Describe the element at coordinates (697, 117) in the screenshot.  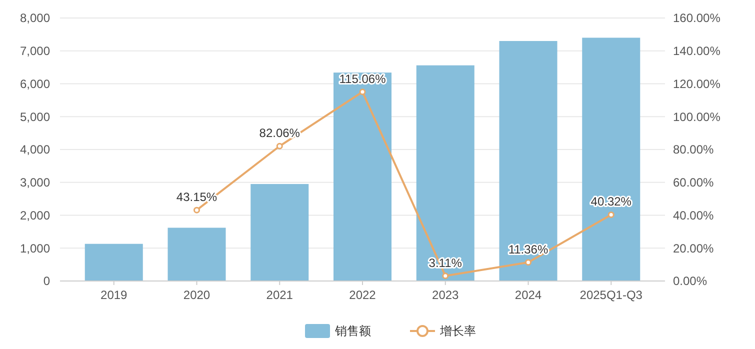
I see `y2-tick-label: 100.00%` at that location.